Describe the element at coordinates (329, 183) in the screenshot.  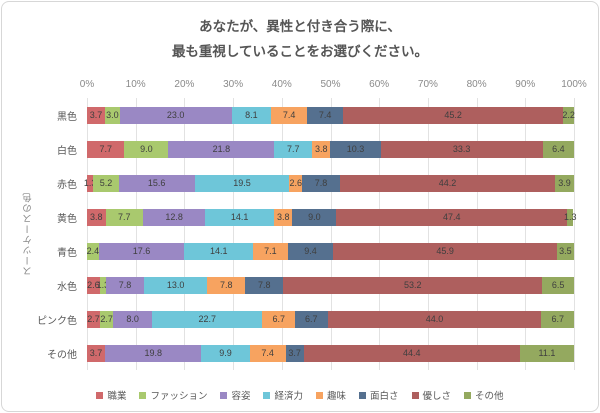
I see `bar-row: 1.3 5.2 15.6 19.5 2.6 7.8 44.2 3.9` at that location.